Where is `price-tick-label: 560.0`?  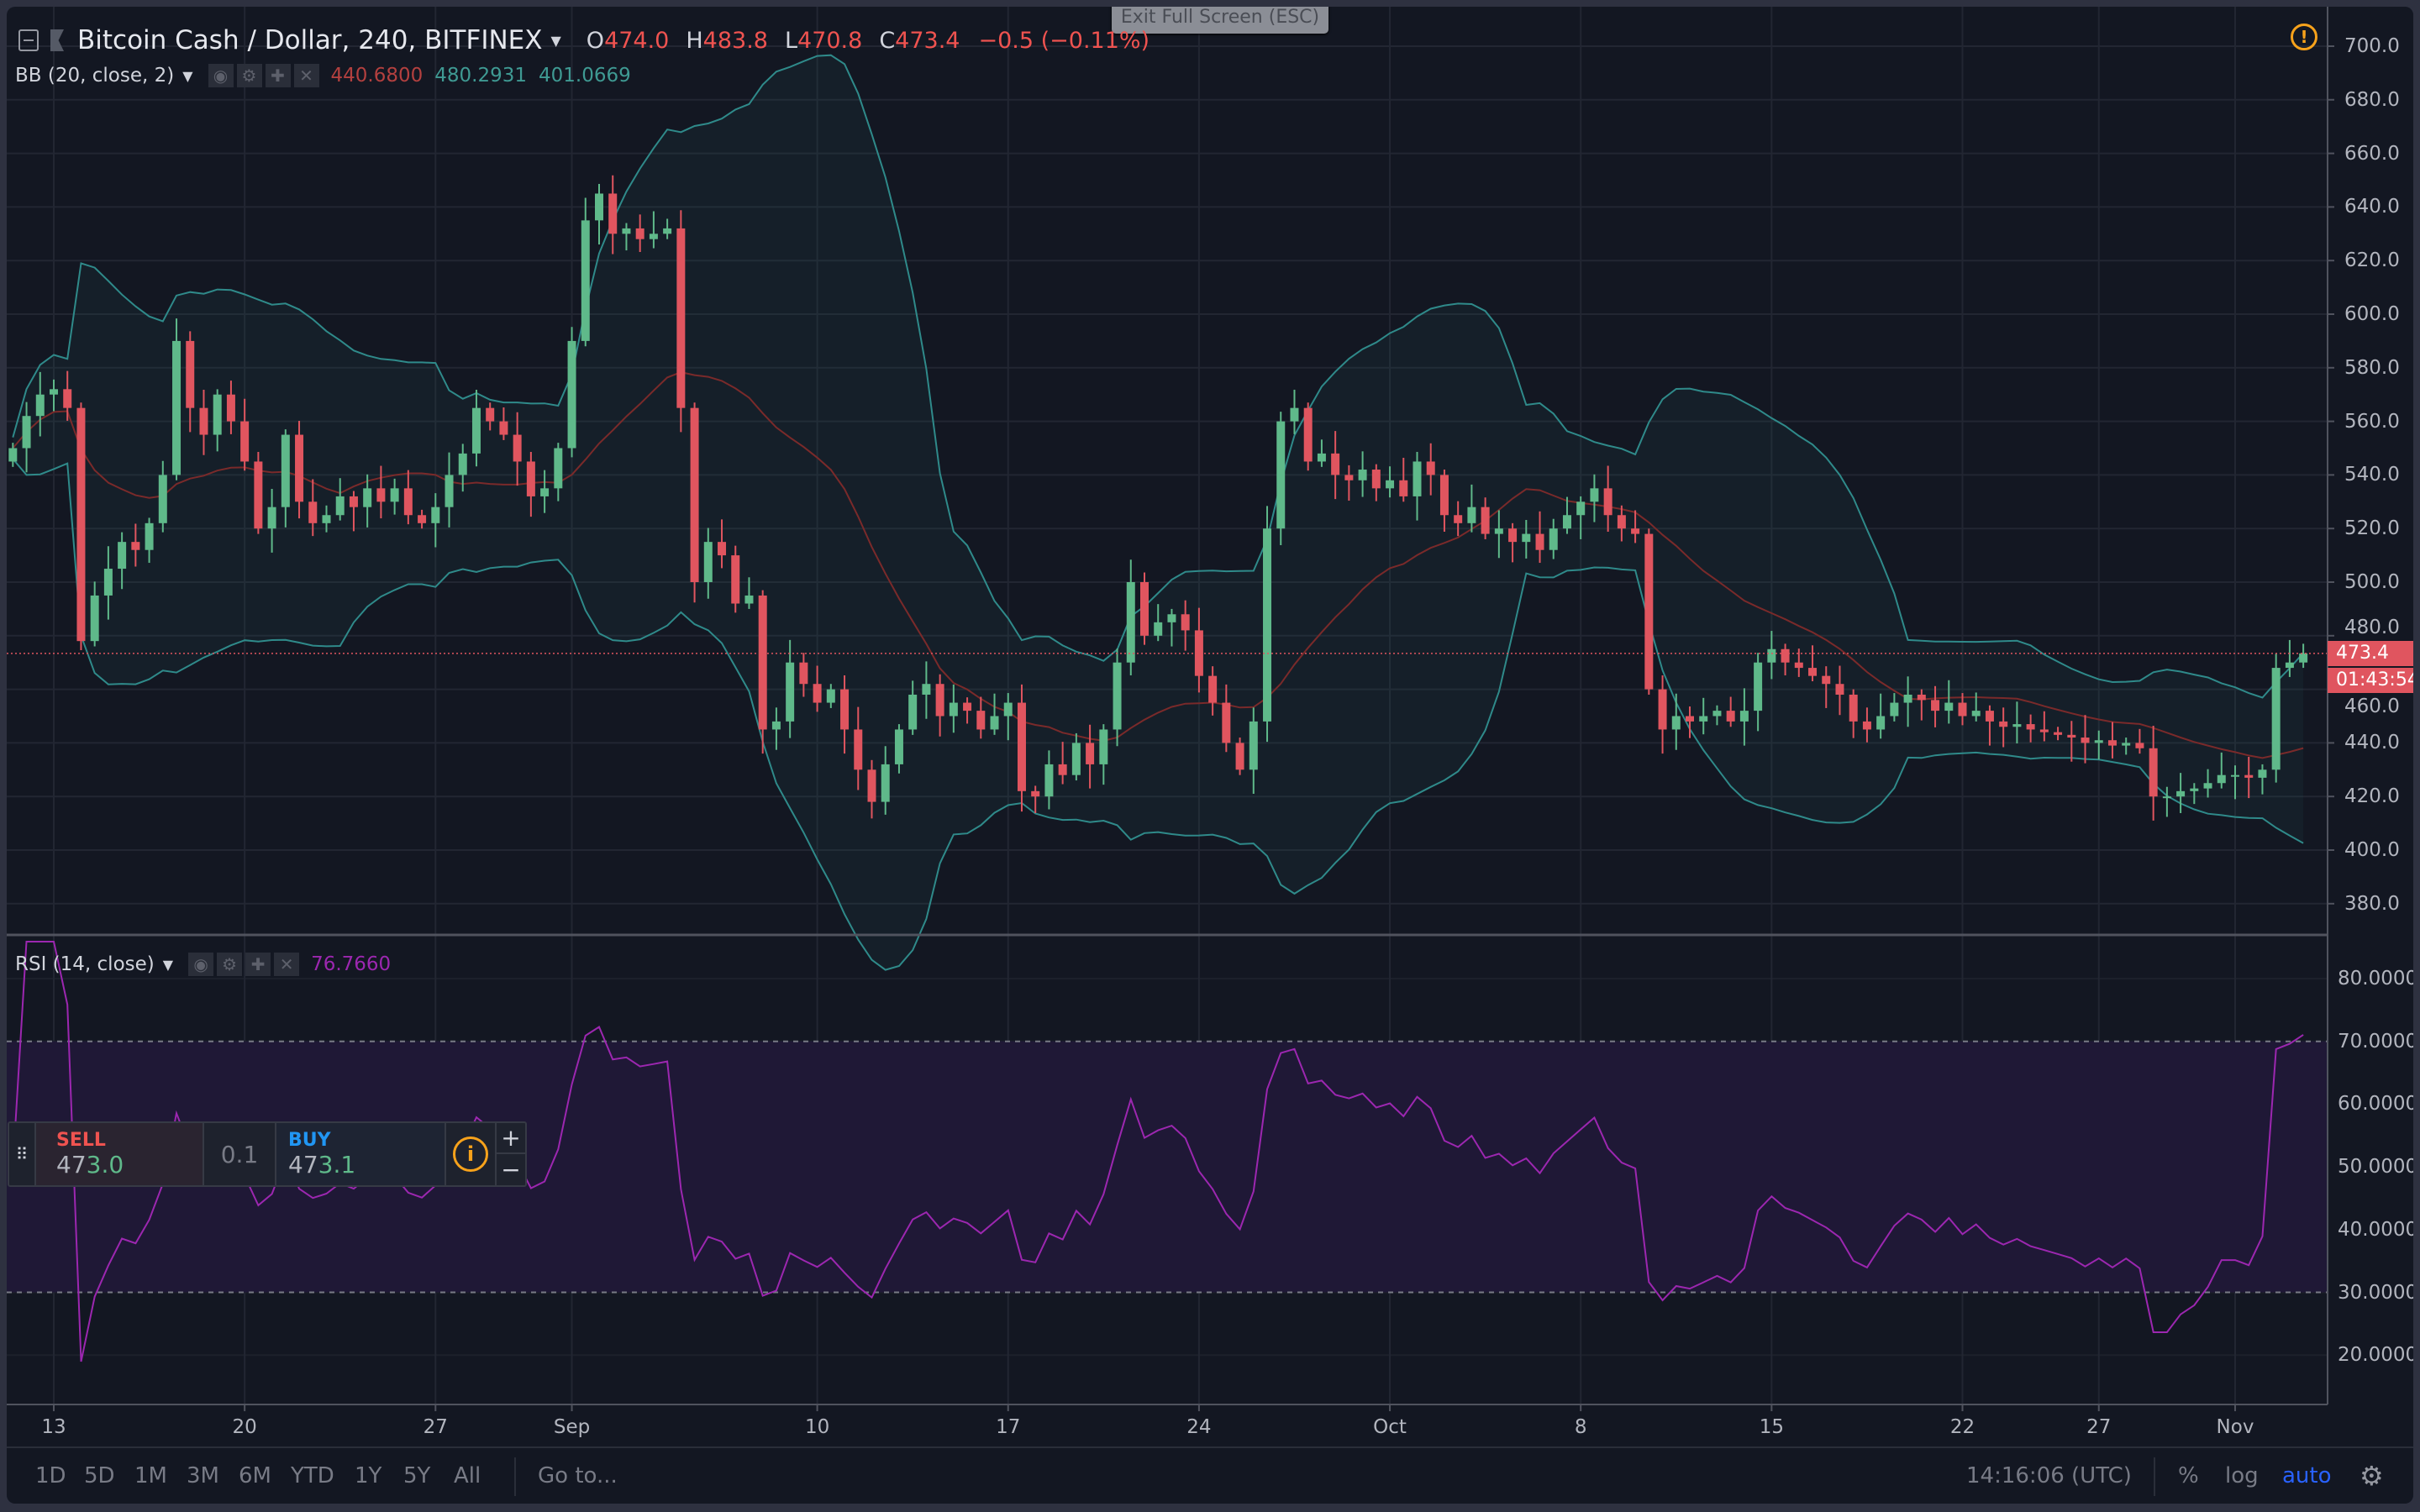
price-tick-label: 560.0 is located at coordinates (2372, 421).